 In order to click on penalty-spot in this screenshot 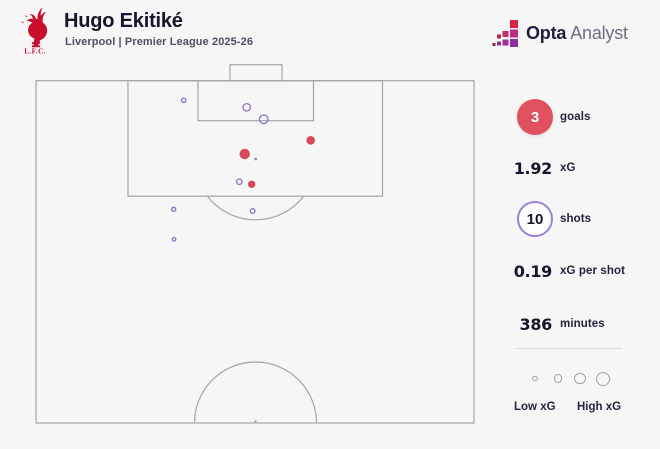, I will do `click(256, 159)`.